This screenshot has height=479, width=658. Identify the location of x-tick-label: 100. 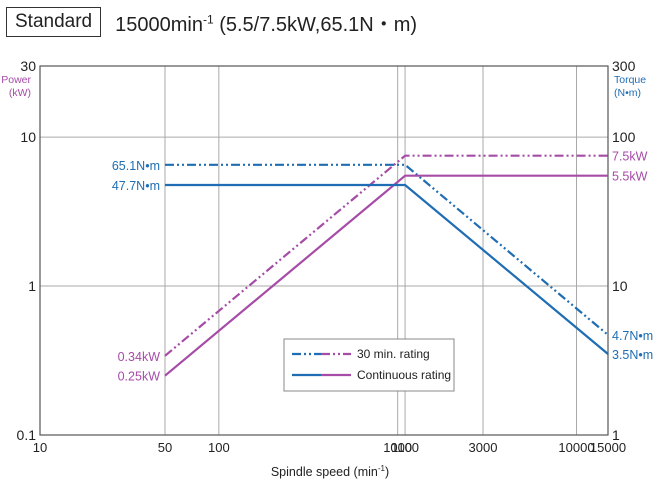
(219, 447).